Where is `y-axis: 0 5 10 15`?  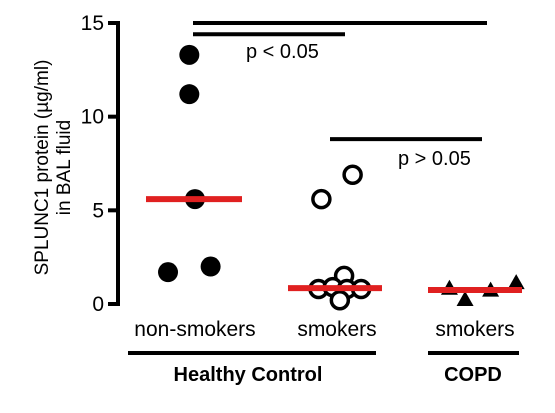 y-axis: 0 5 10 15 is located at coordinates (100, 164).